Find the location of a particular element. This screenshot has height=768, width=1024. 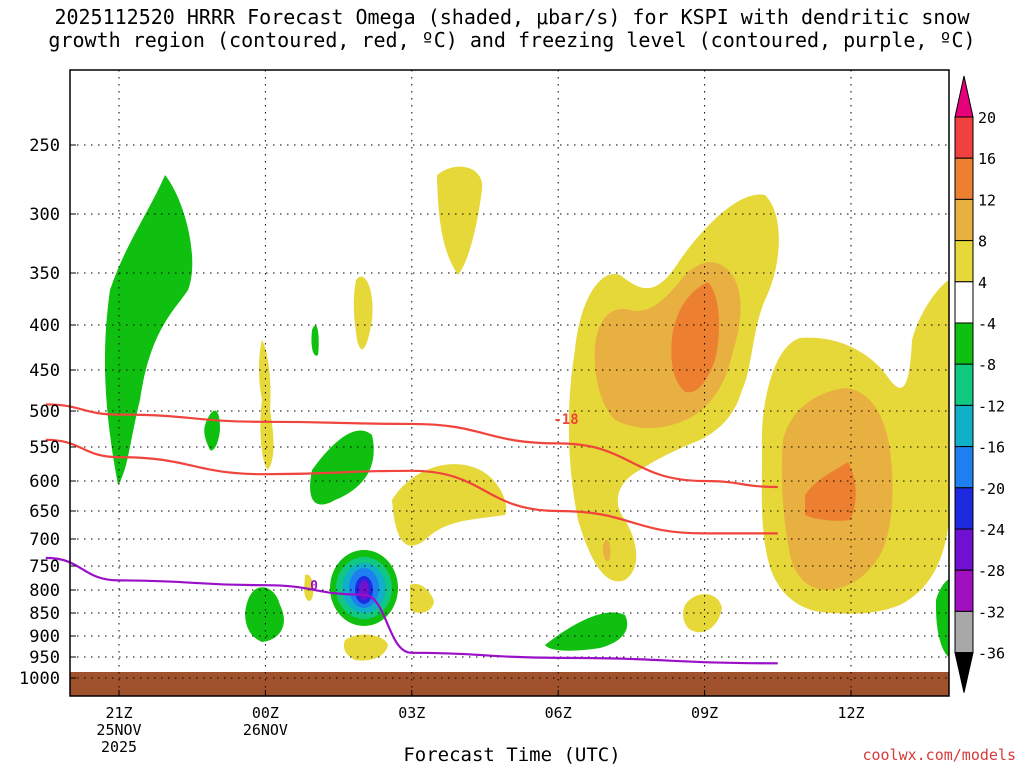

colorbar-label-9: -20 is located at coordinates (991, 489).